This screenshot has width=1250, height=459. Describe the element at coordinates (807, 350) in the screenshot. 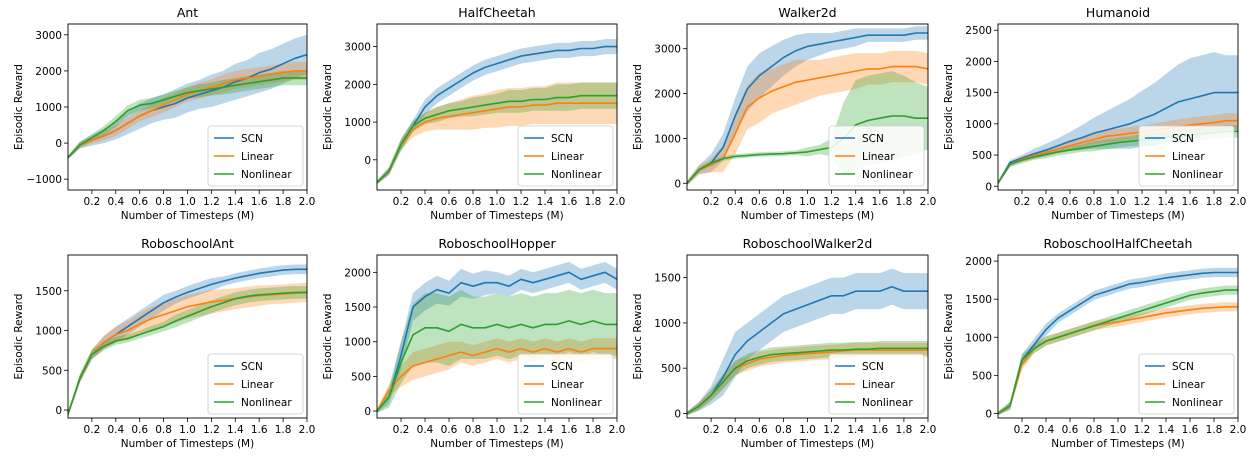

I see `line-scn` at that location.